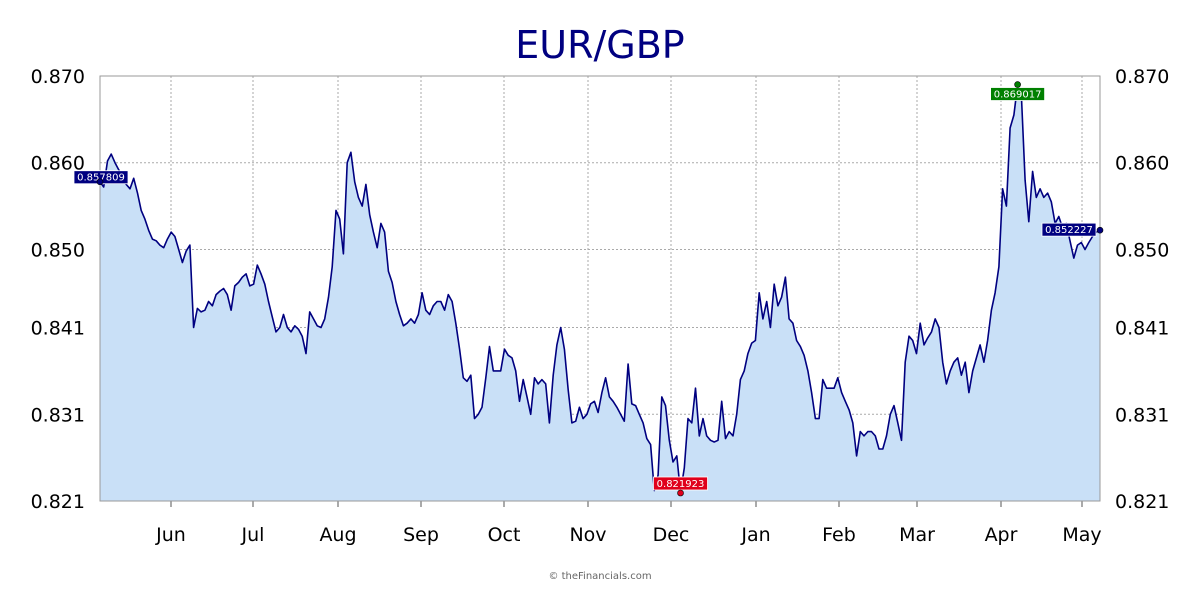  Describe the element at coordinates (58, 415) in the screenshot. I see `y-tick-label-left: 0.831` at that location.